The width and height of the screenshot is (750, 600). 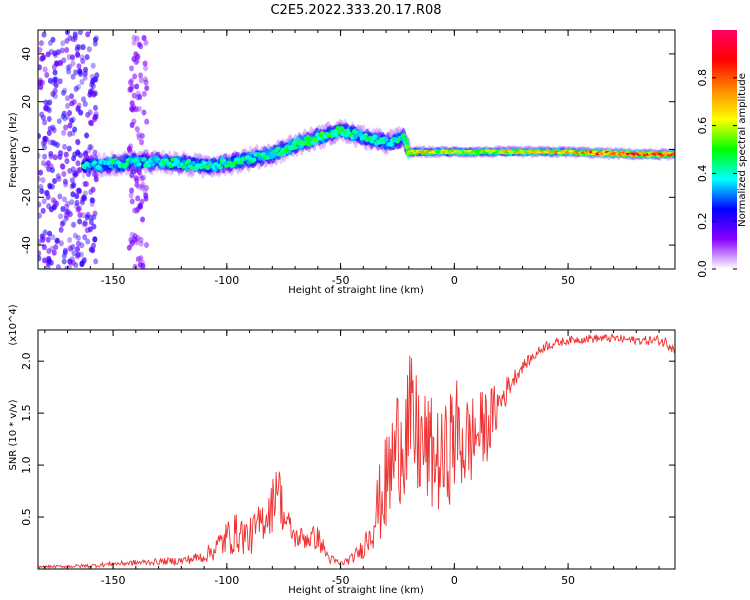 What do you see at coordinates (742, 150) in the screenshot?
I see `colorbar-label: Normalized spectral amplitude` at bounding box center [742, 150].